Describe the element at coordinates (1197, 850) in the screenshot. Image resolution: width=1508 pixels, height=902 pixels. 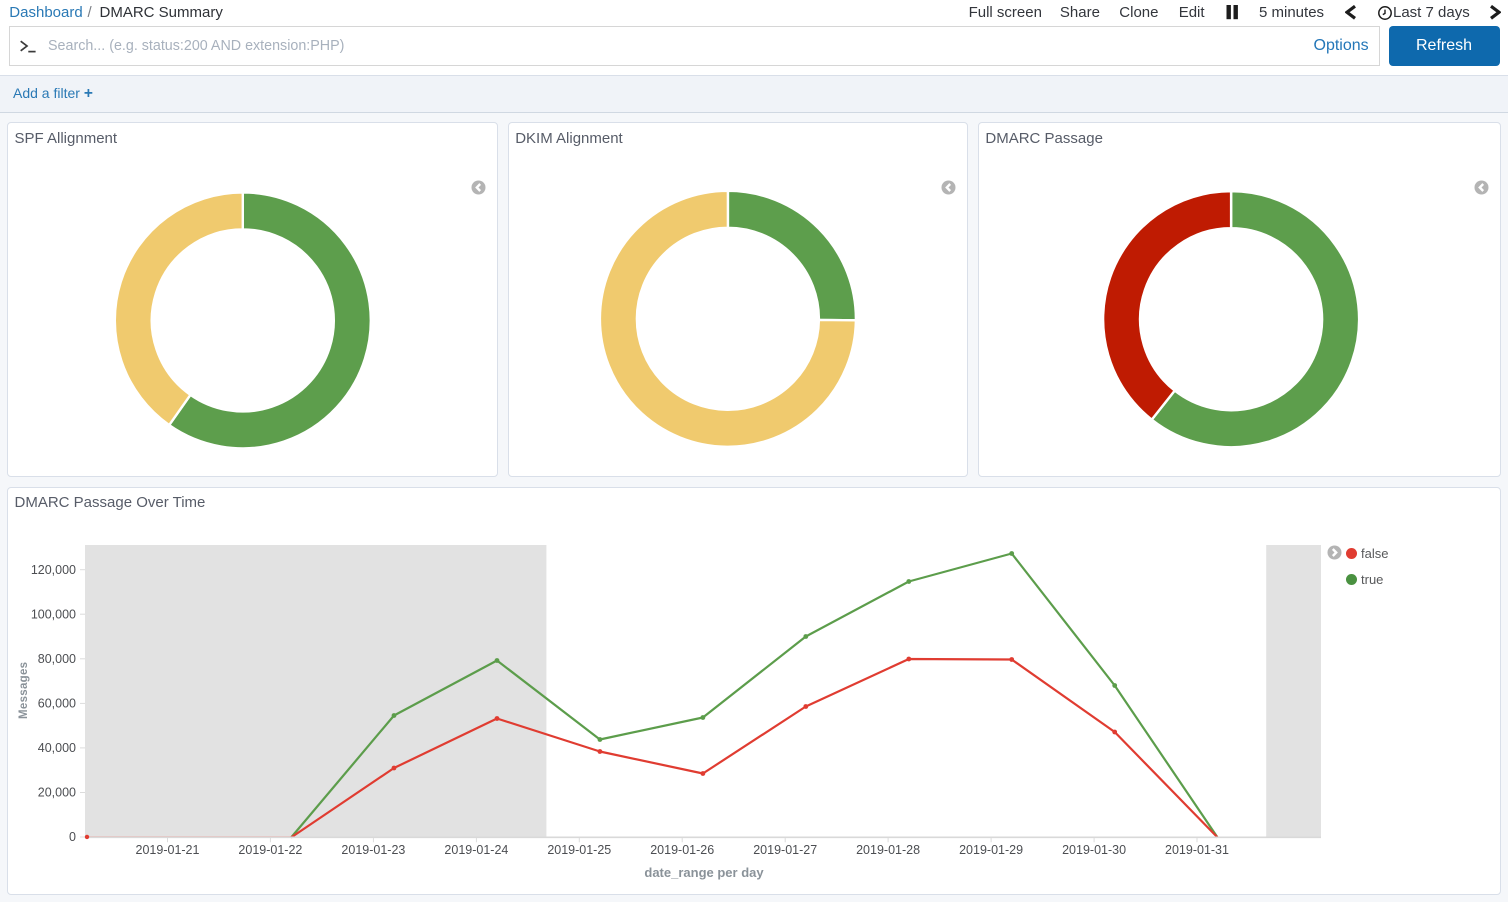
I see `svg-text: 2019-01-31` at that location.